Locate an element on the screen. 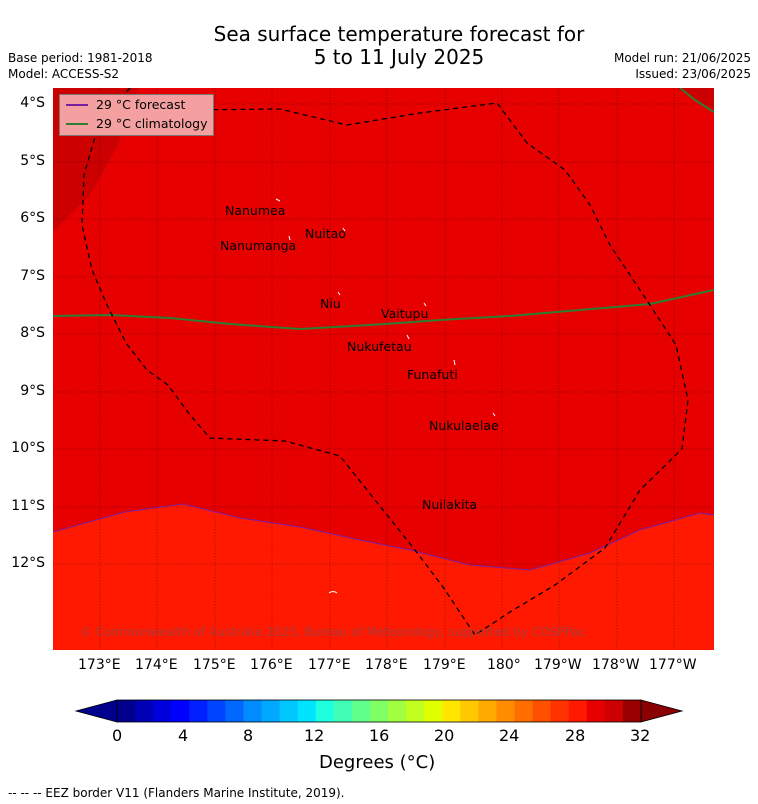  issued-date: Issued: 23/06/2025 is located at coordinates (693, 74).